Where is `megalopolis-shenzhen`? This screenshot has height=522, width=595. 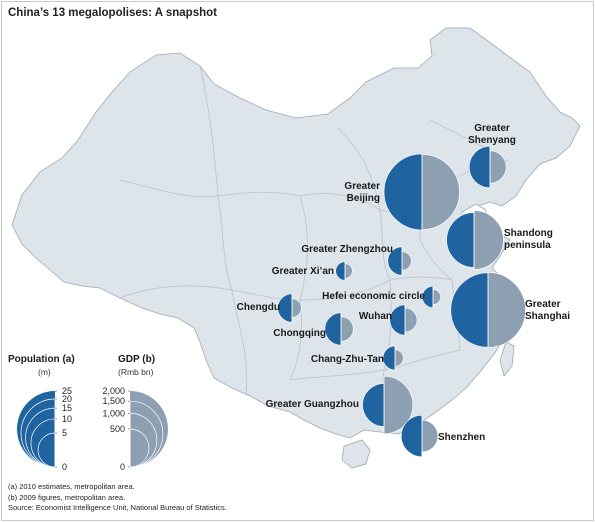 megalopolis-shenzhen is located at coordinates (420, 436).